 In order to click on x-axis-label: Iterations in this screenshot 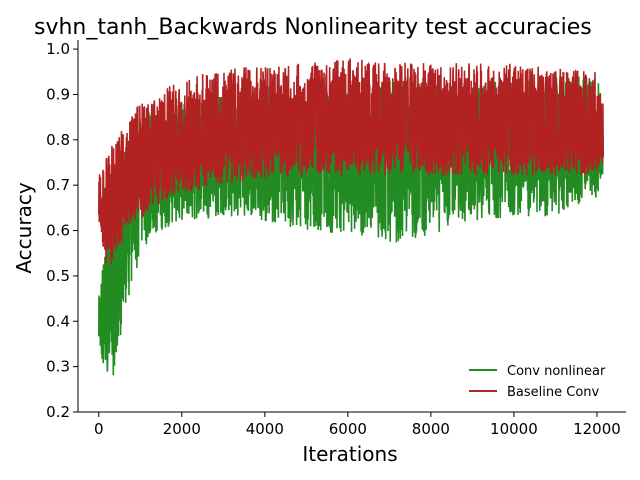, I will do `click(349, 454)`.